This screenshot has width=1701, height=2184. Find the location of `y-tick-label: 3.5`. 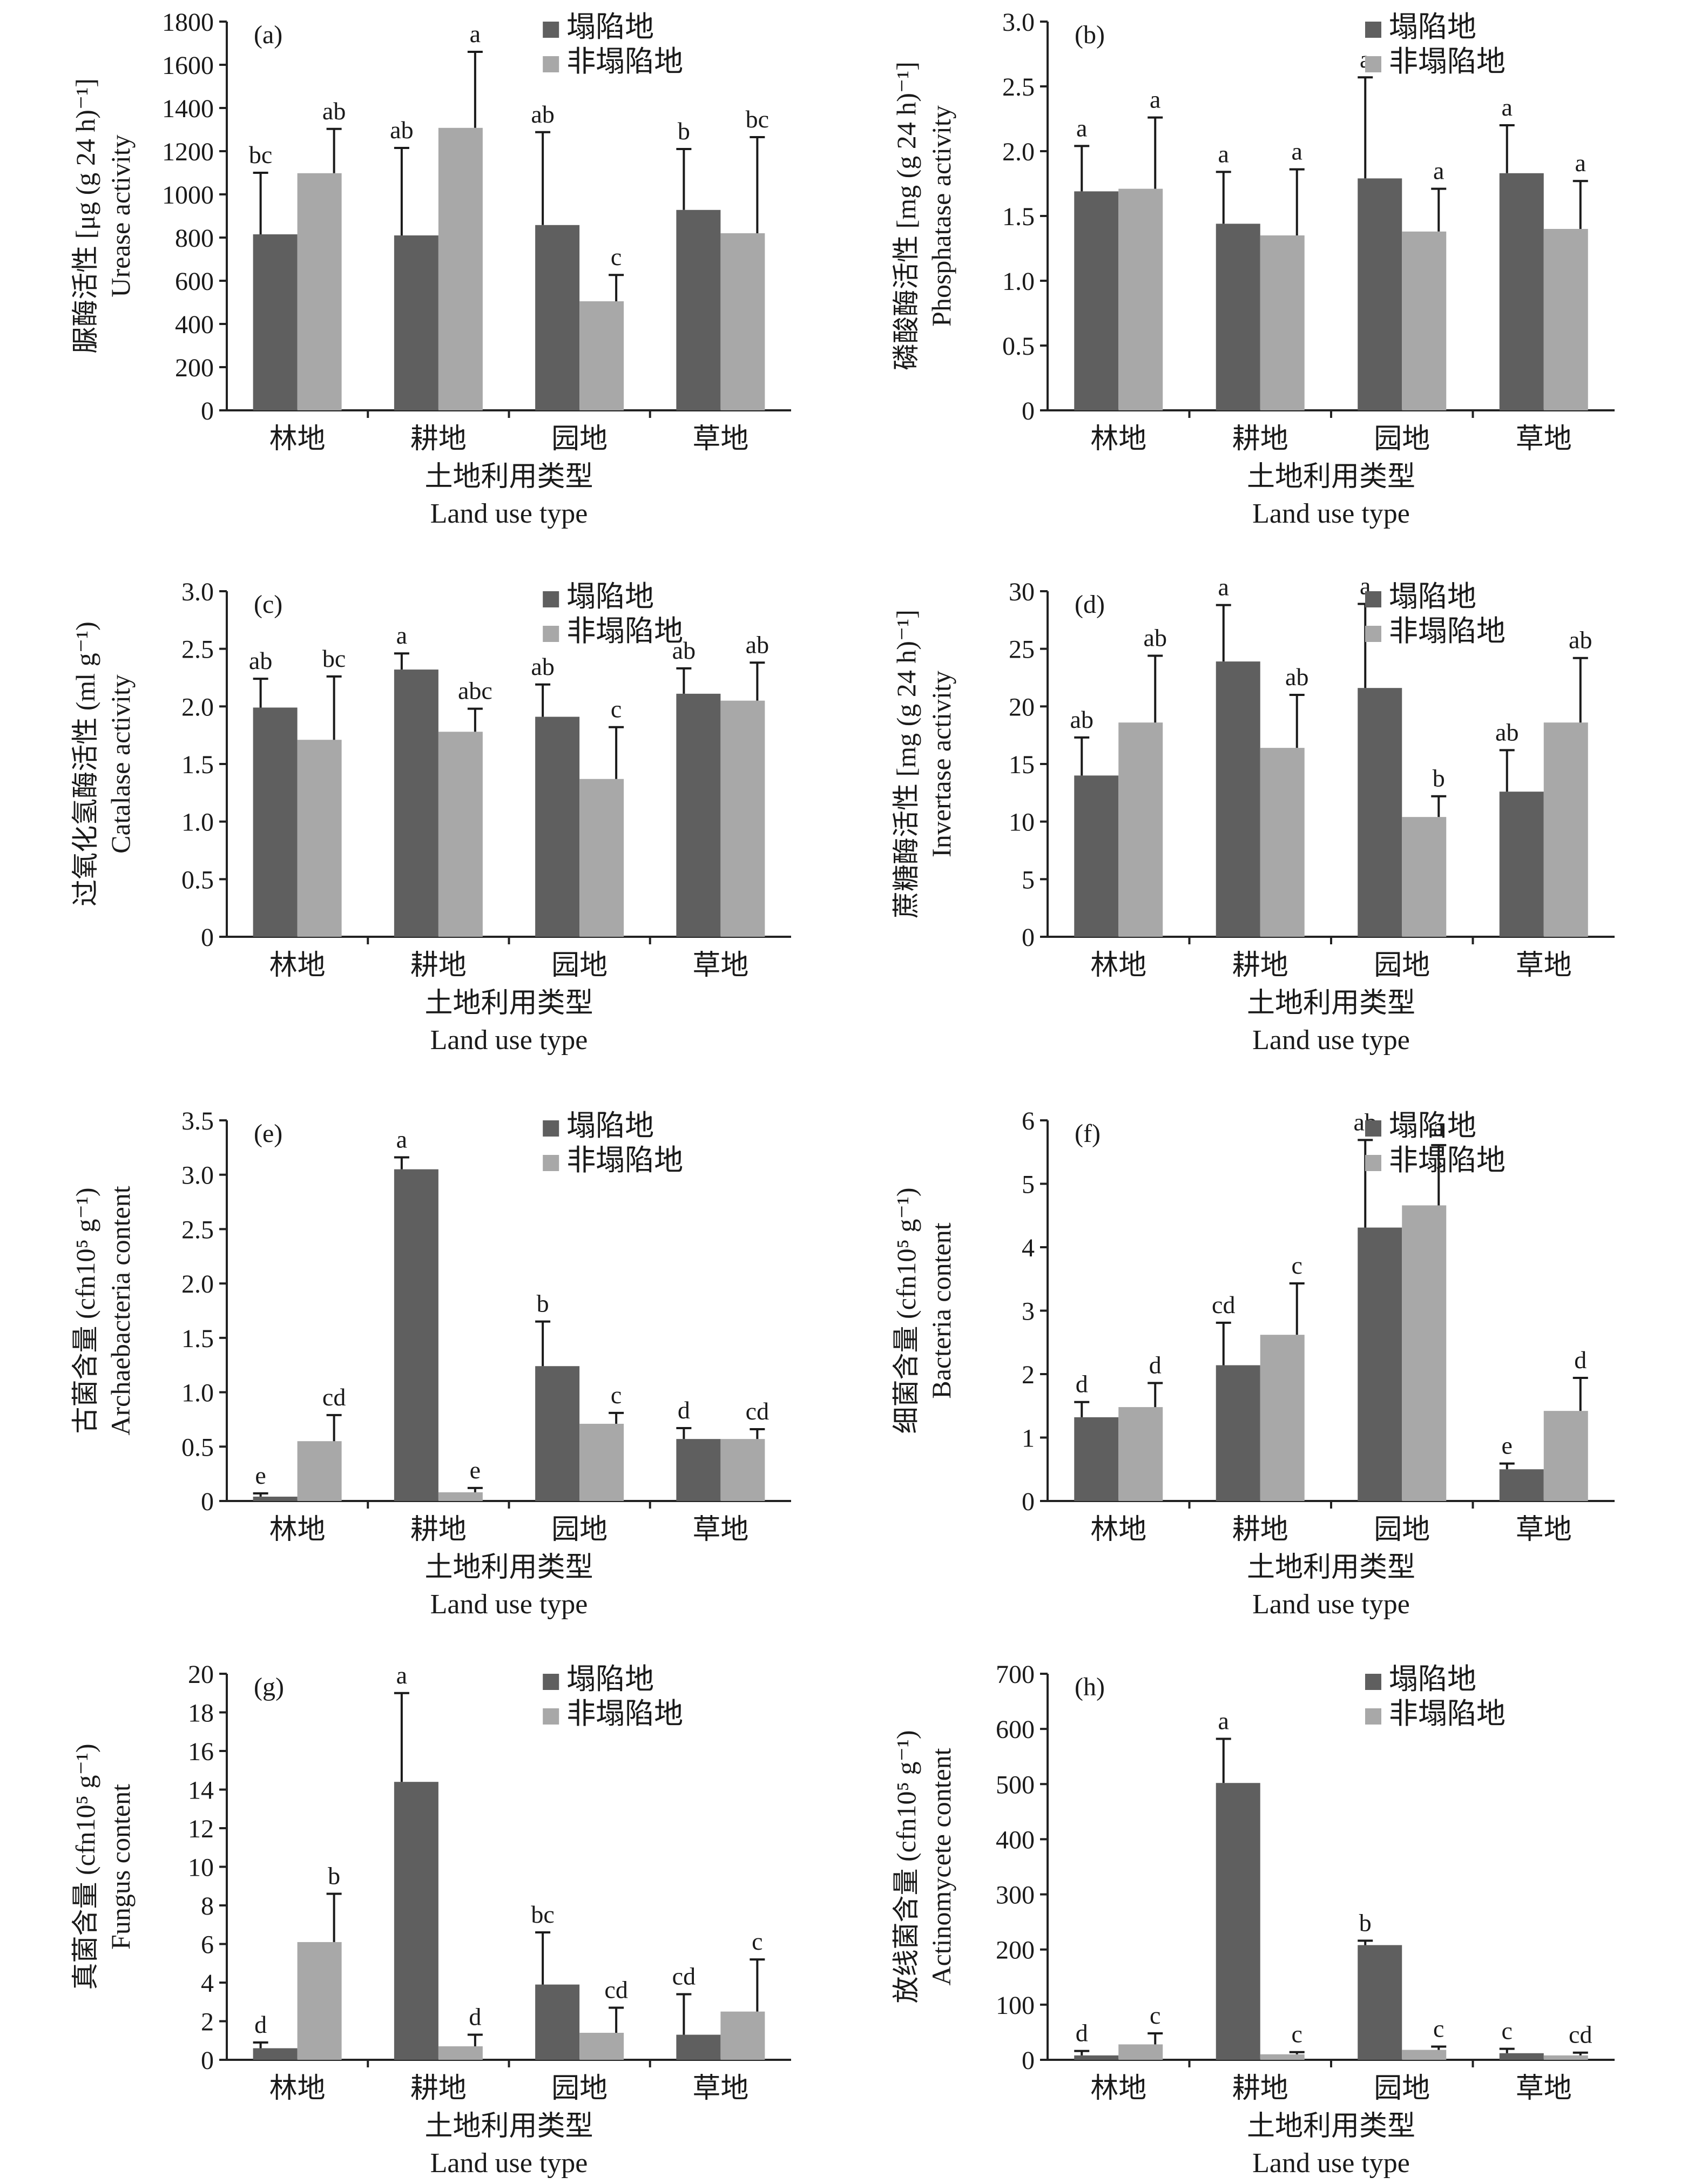

y-tick-label: 3.5 is located at coordinates (198, 1121).